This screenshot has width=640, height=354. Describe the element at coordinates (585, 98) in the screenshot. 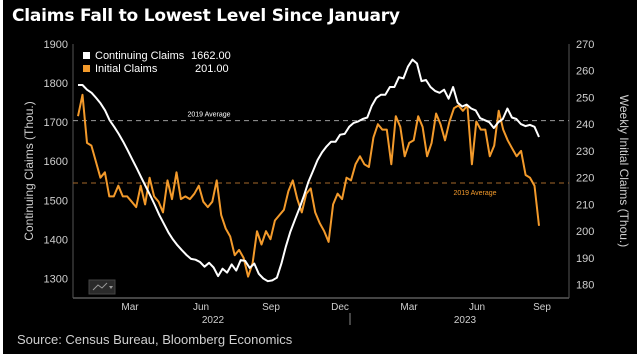

I see `y-right-tick-label: 250` at that location.